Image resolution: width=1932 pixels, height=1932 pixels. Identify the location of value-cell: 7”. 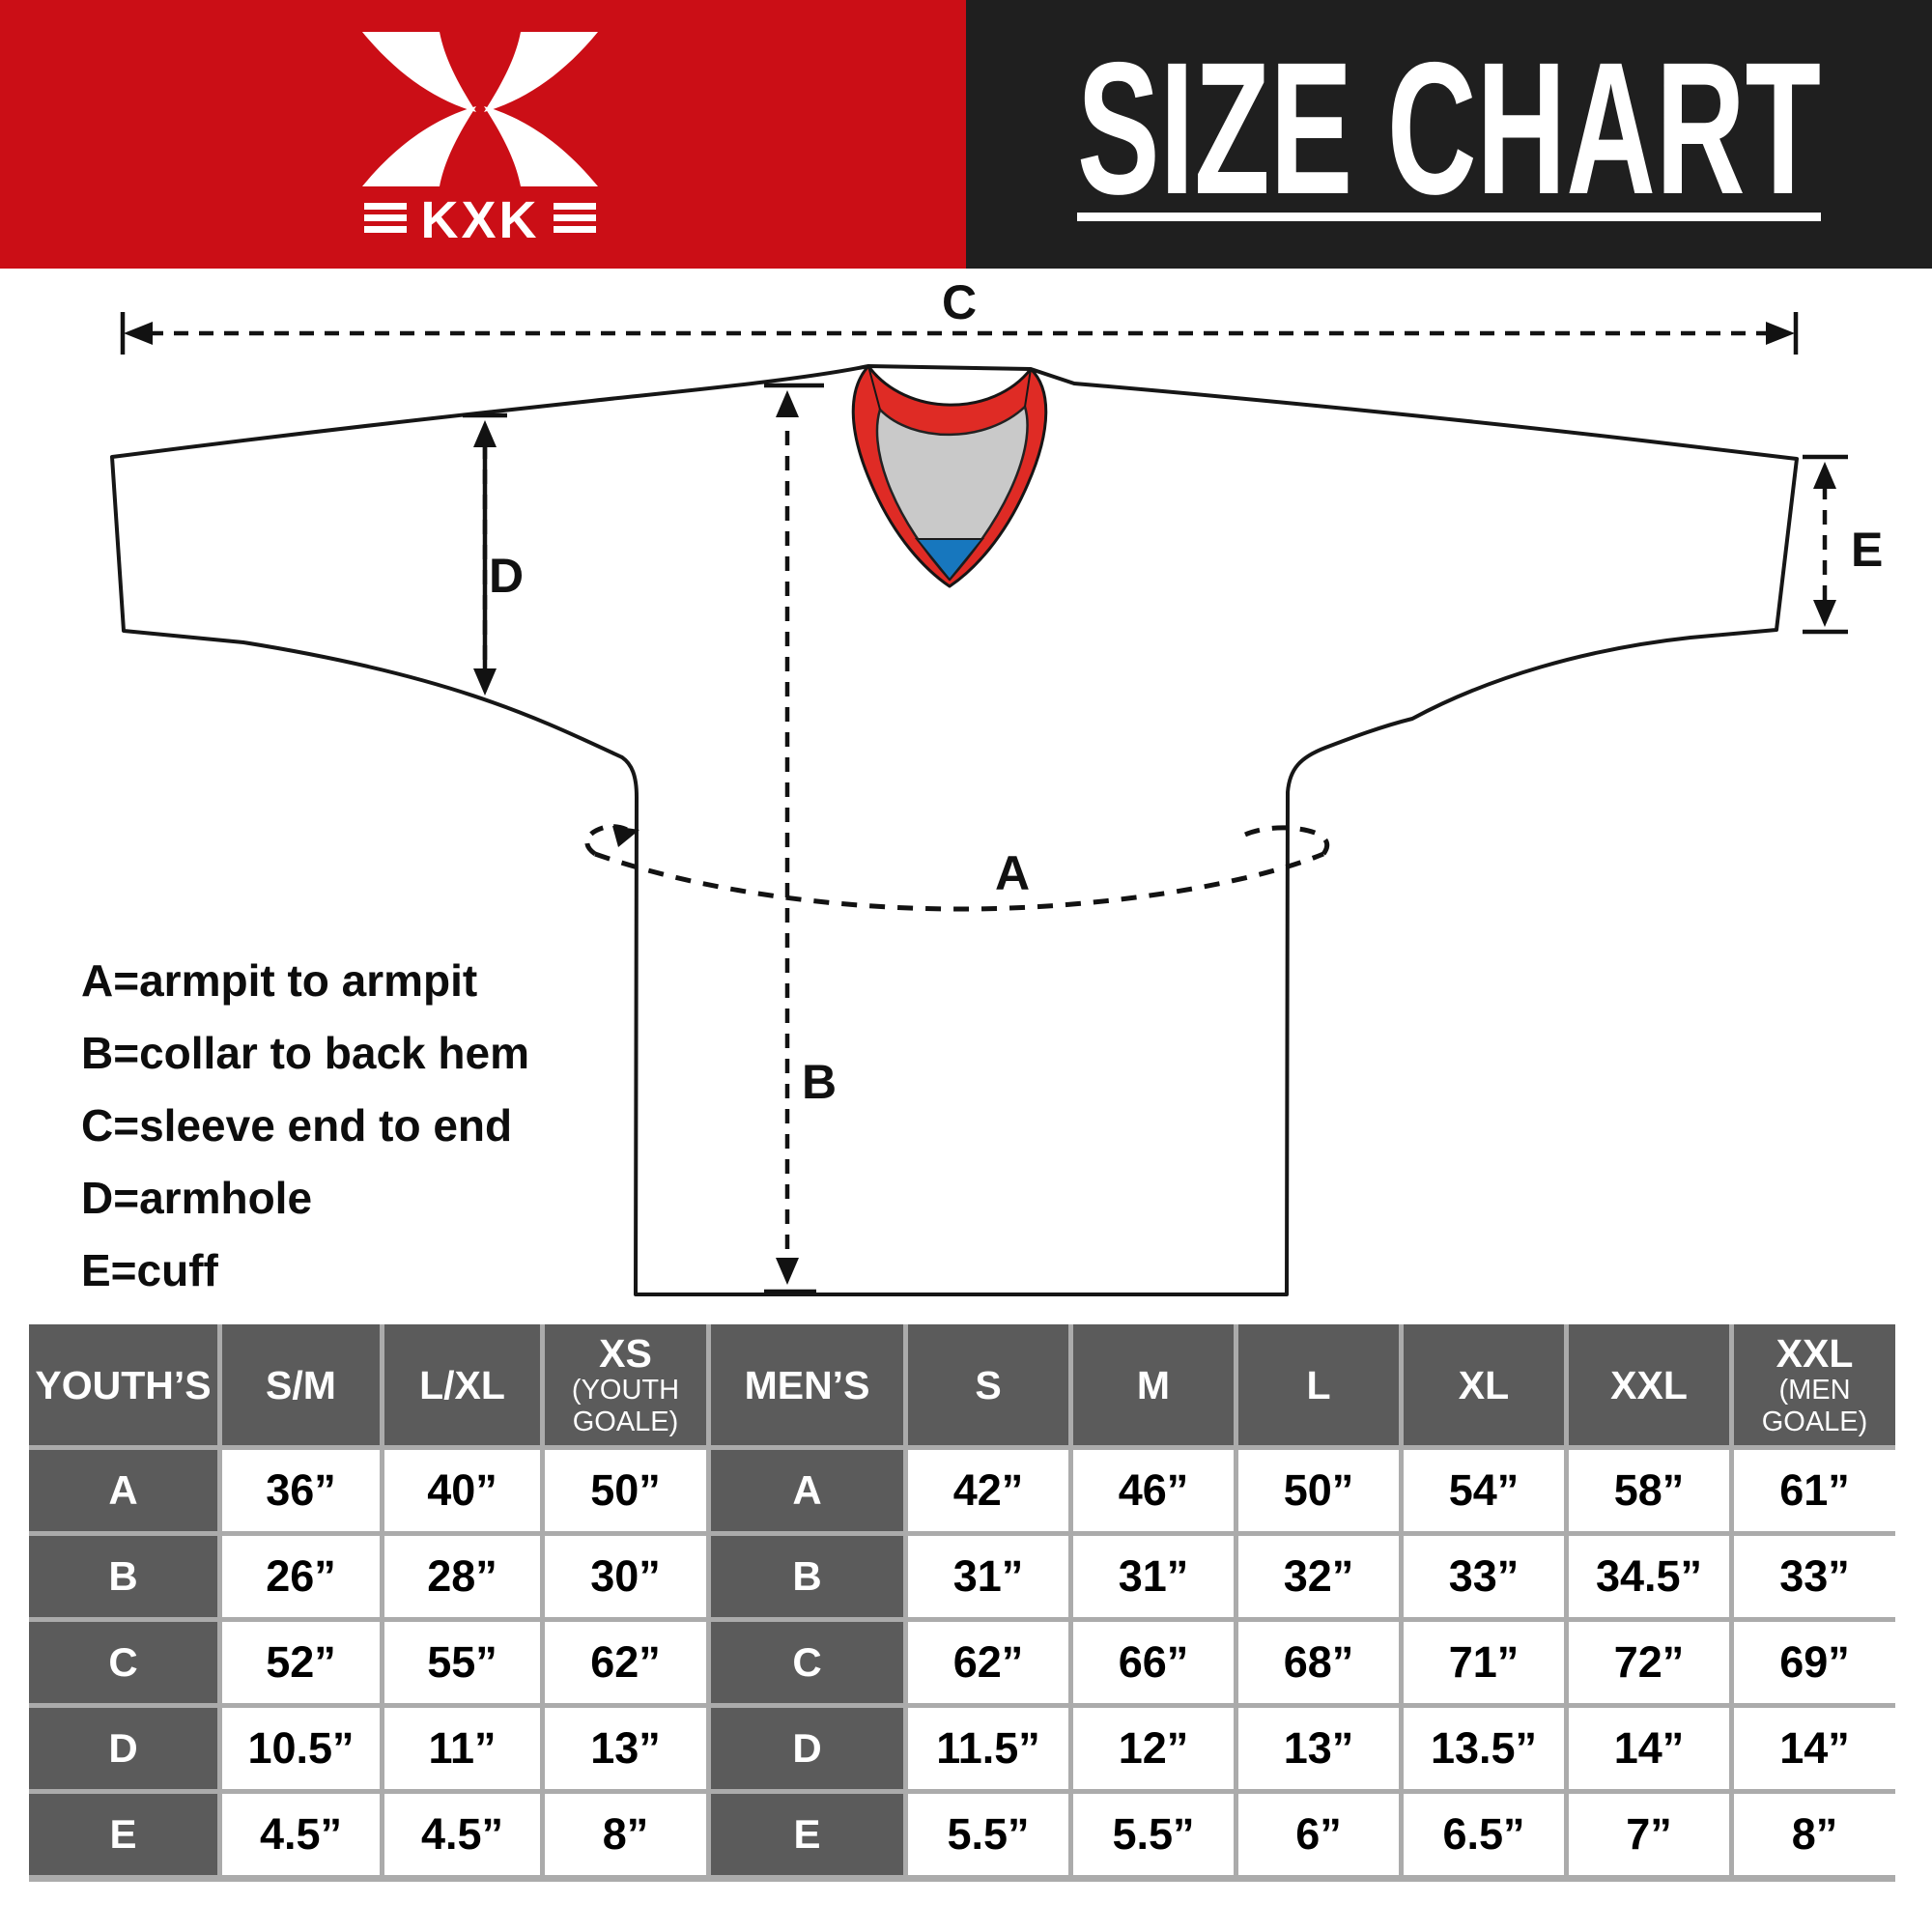
(1649, 1834).